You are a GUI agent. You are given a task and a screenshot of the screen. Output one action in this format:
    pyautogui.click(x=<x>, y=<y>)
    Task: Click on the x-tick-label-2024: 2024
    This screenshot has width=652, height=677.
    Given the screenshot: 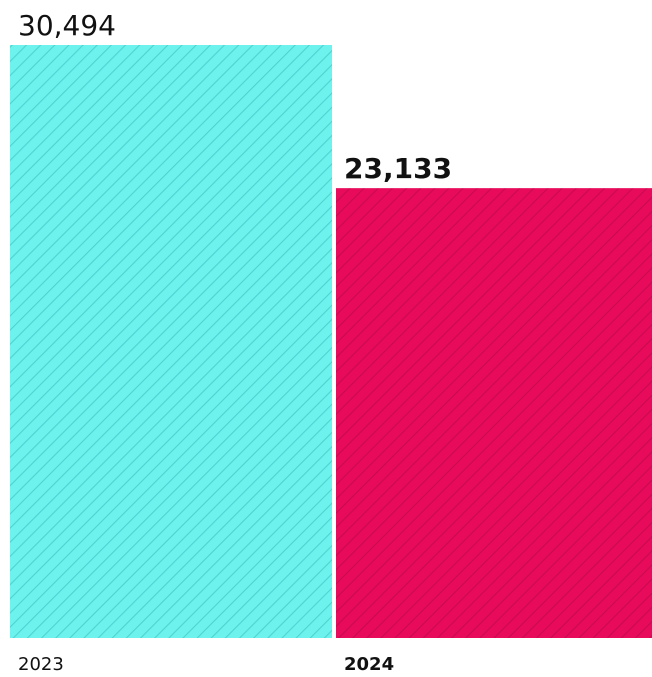 What is the action you would take?
    pyautogui.click(x=369, y=664)
    